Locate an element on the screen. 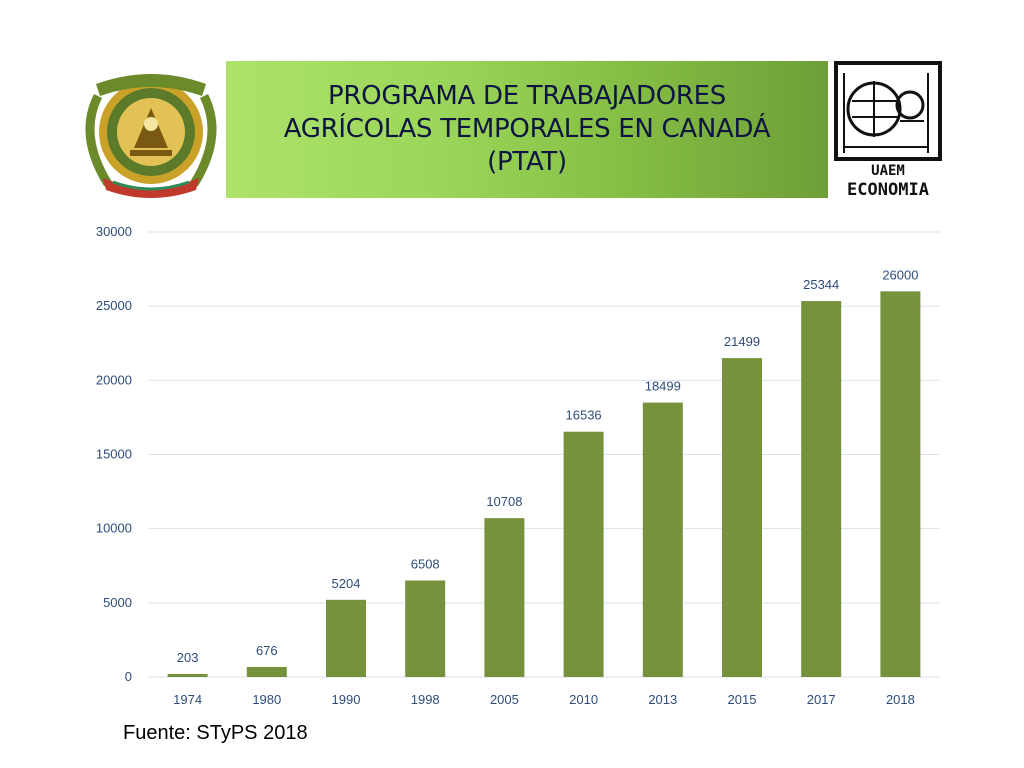 The height and width of the screenshot is (768, 1024). uaem-economia-logo-icon: UAEM ECONOMIA is located at coordinates (888, 130).